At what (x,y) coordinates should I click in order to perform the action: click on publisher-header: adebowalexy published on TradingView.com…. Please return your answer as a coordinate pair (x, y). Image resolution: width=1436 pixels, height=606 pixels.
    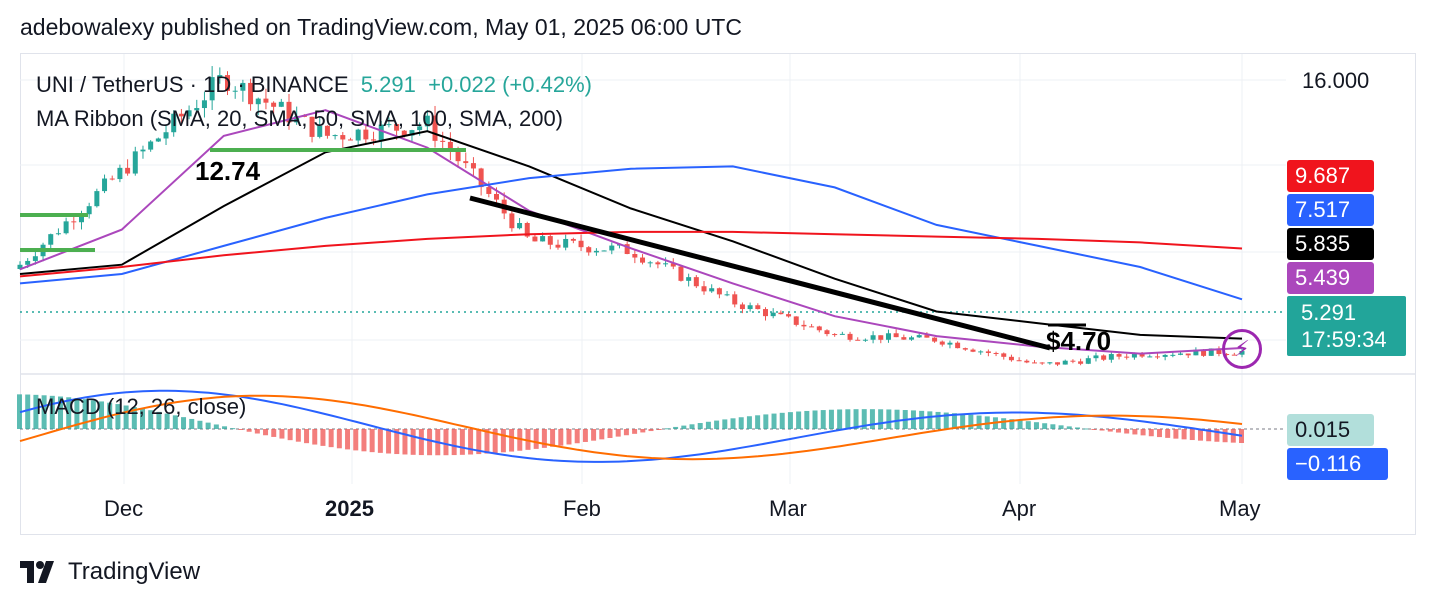
    Looking at the image, I should click on (381, 27).